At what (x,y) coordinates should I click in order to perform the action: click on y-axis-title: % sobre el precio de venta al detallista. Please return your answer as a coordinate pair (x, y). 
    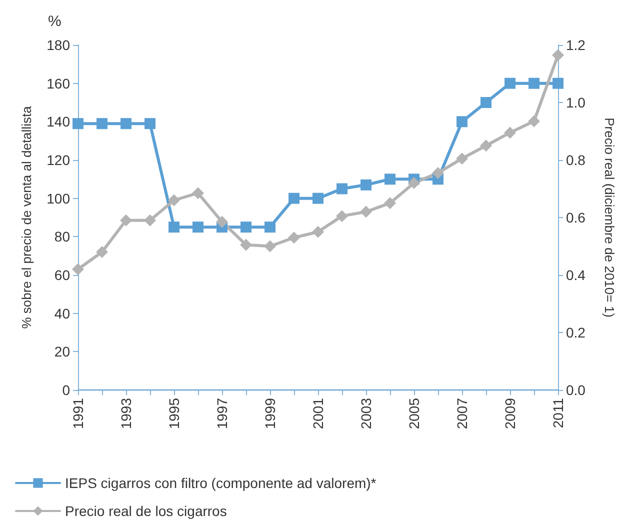
    Looking at the image, I should click on (26, 217).